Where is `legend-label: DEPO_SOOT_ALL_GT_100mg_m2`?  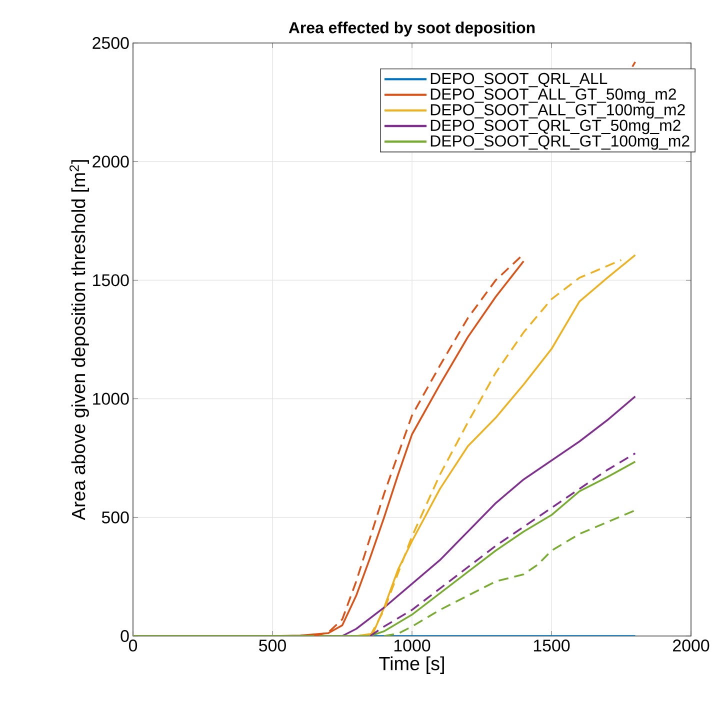
legend-label: DEPO_SOOT_ALL_GT_100mg_m2 is located at coordinates (557, 111).